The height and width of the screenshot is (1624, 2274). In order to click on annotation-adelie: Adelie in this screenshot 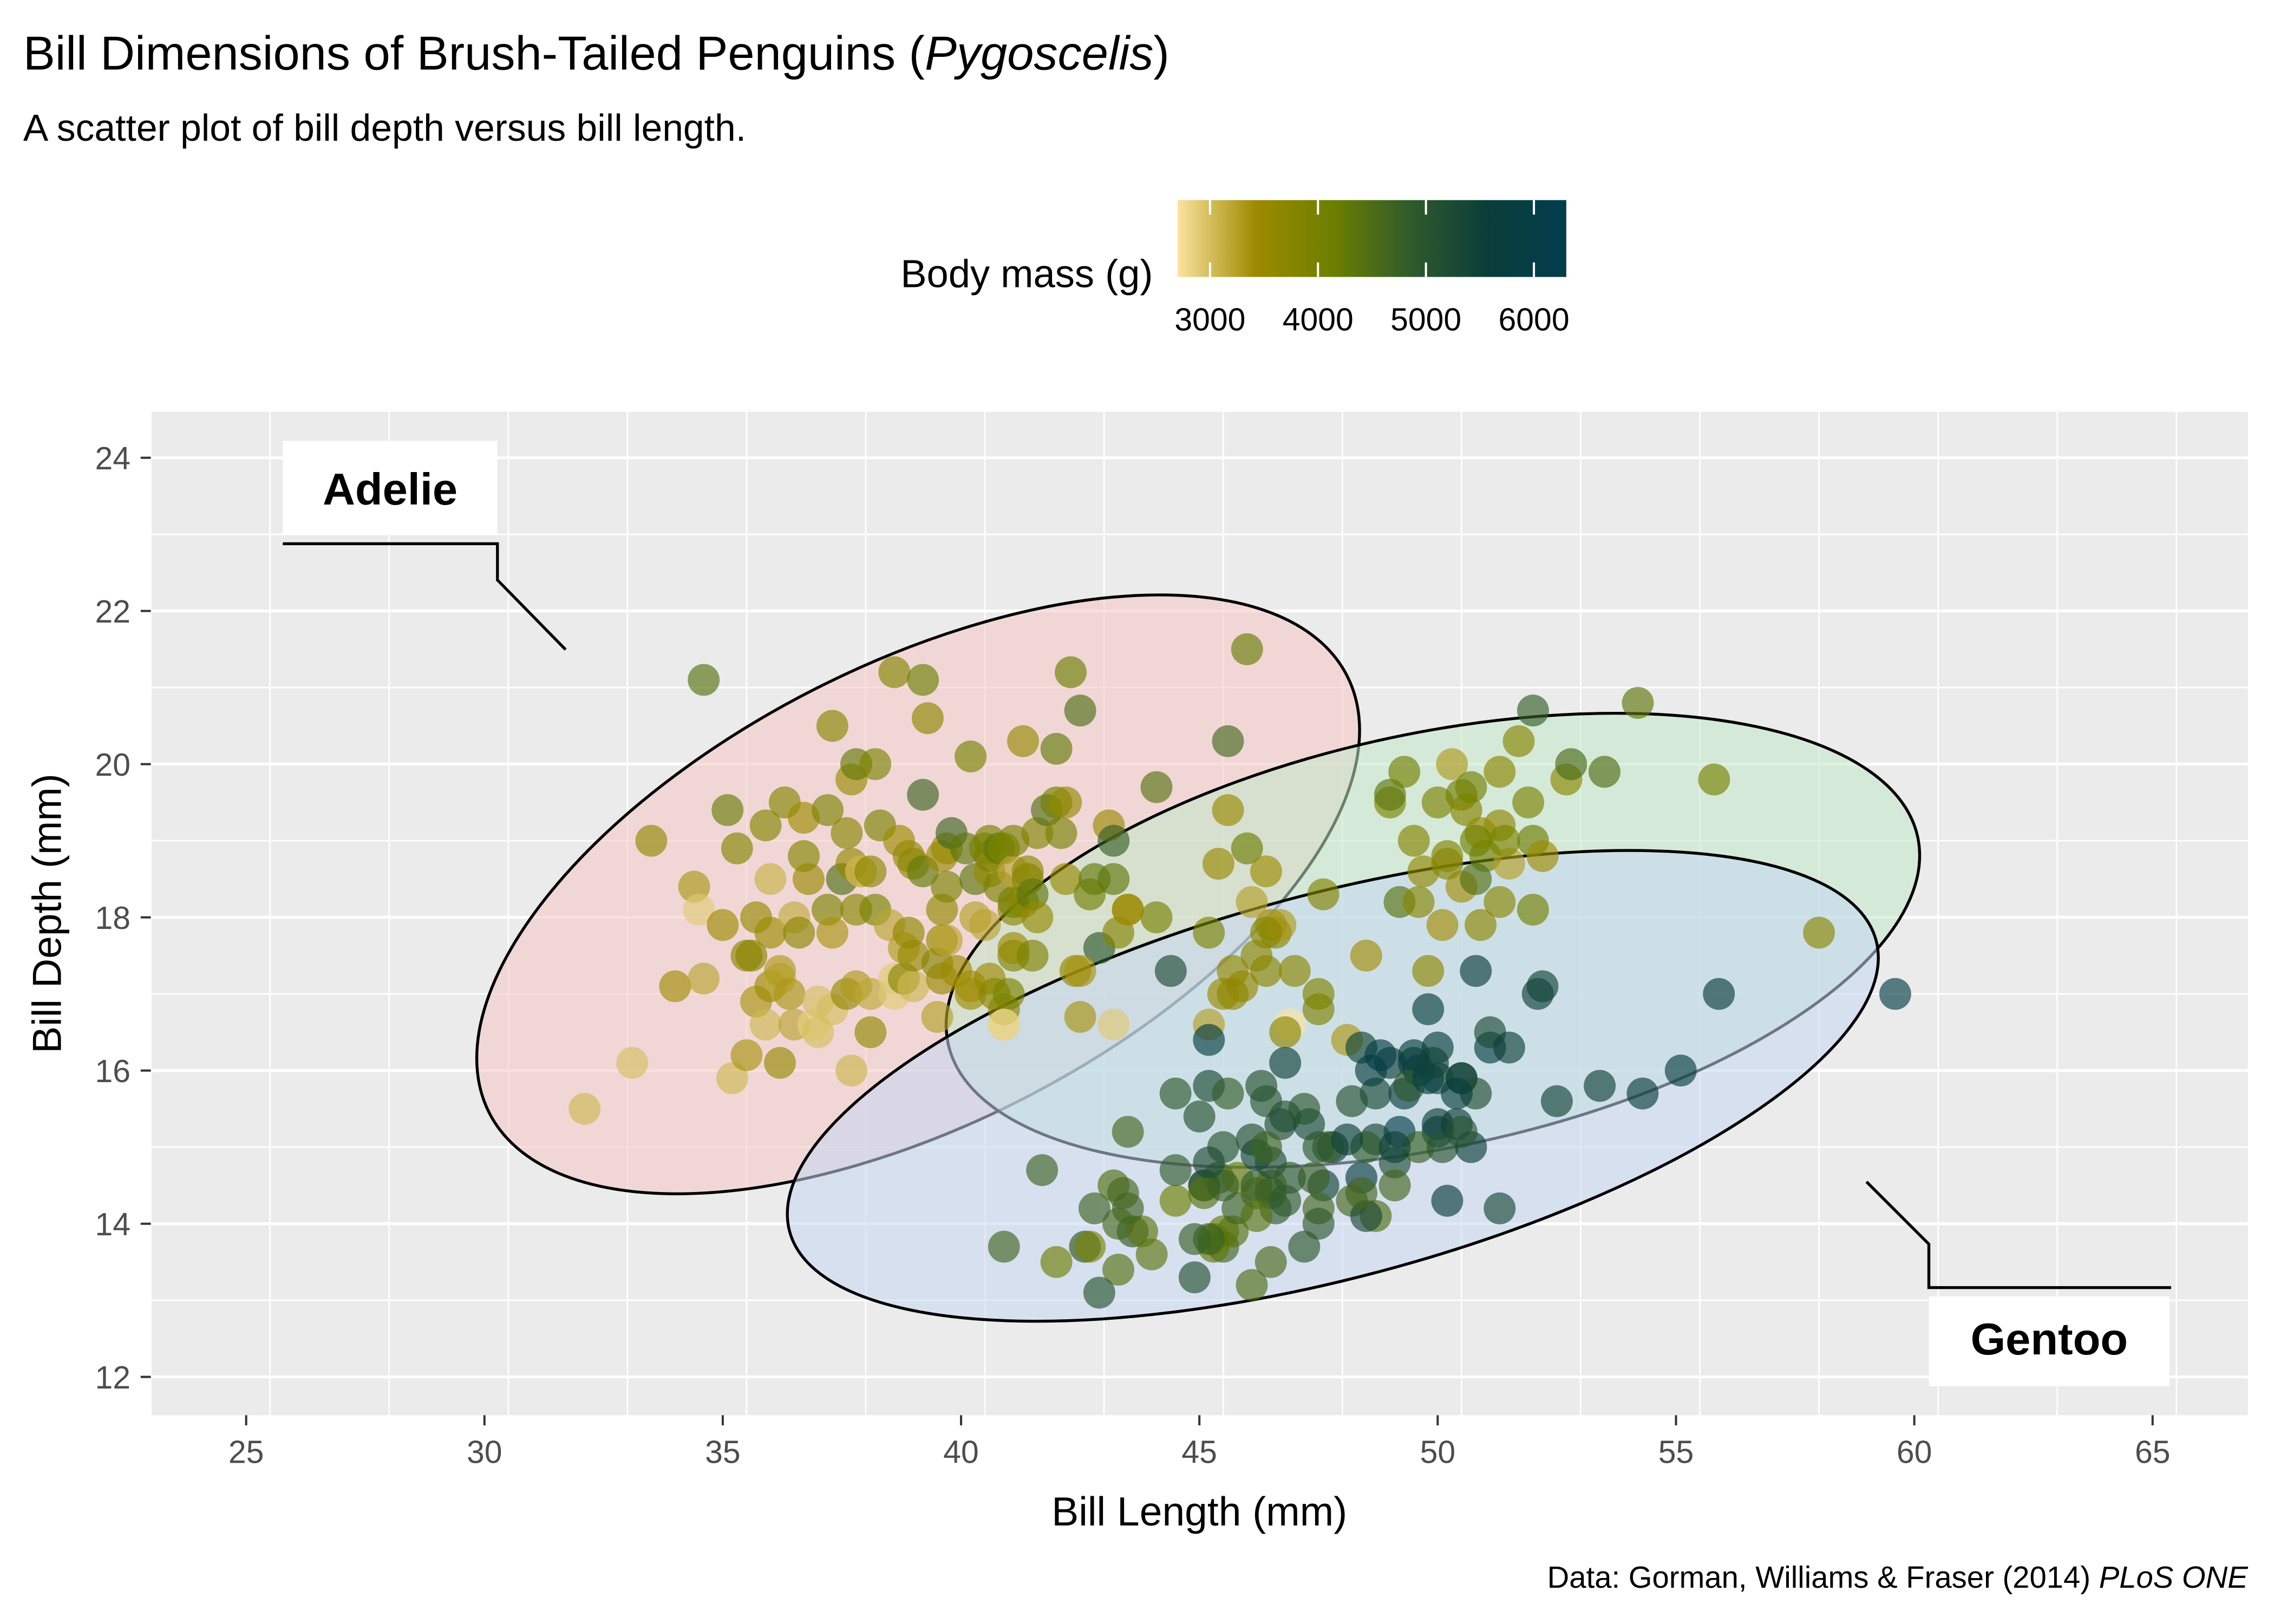, I will do `click(425, 546)`.